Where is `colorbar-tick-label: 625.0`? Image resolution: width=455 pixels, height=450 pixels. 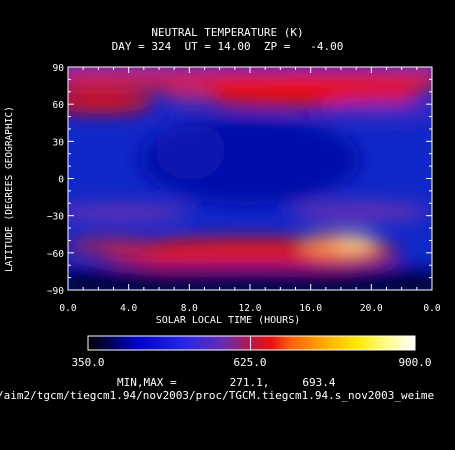
colorbar-tick-label: 625.0 is located at coordinates (249, 362).